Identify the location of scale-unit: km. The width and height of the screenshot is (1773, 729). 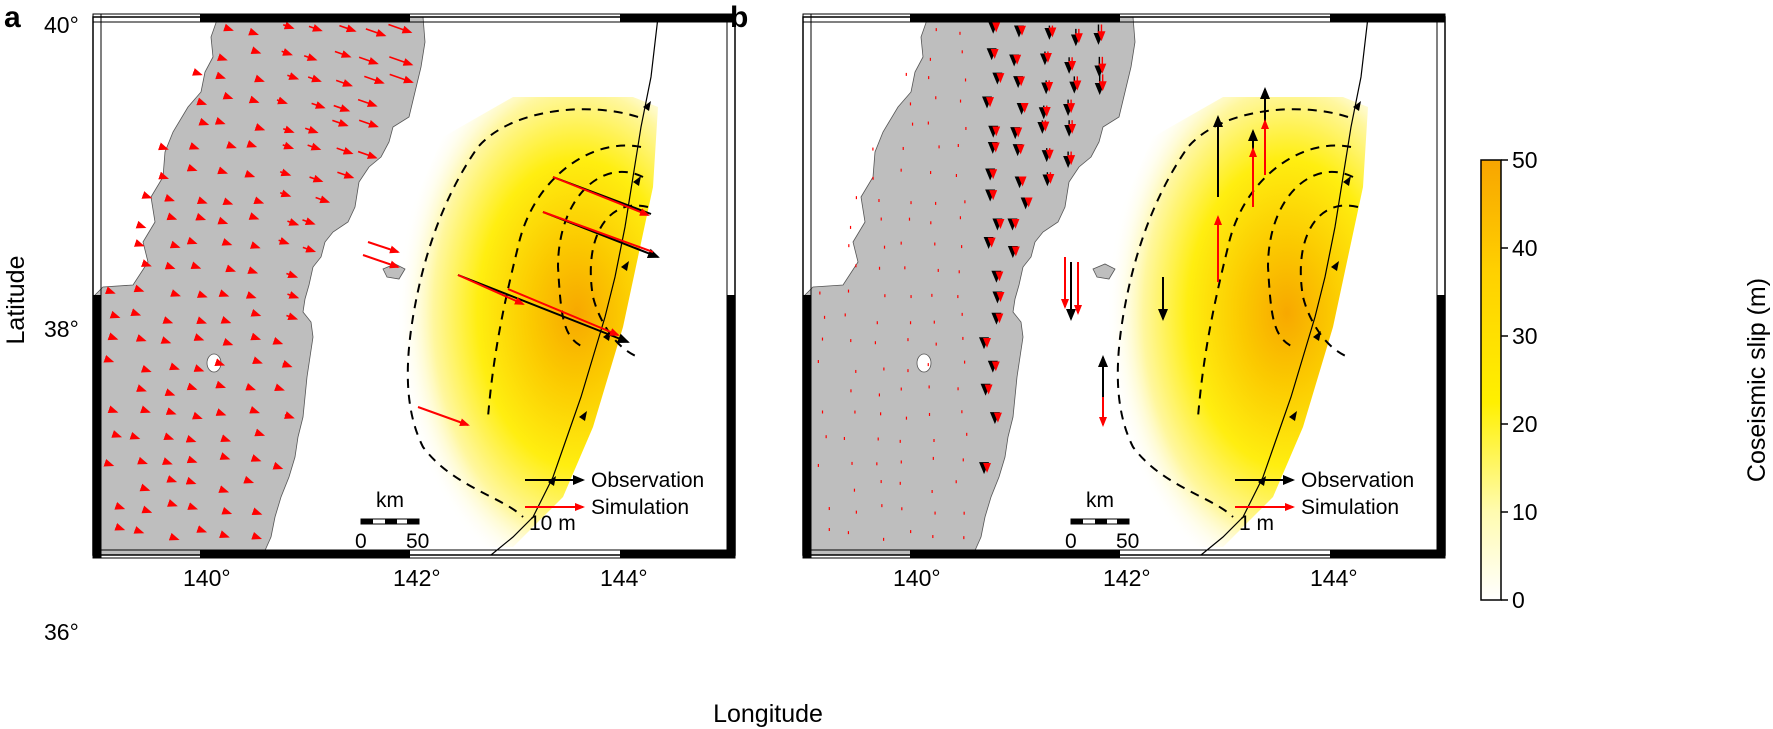
(1100, 500).